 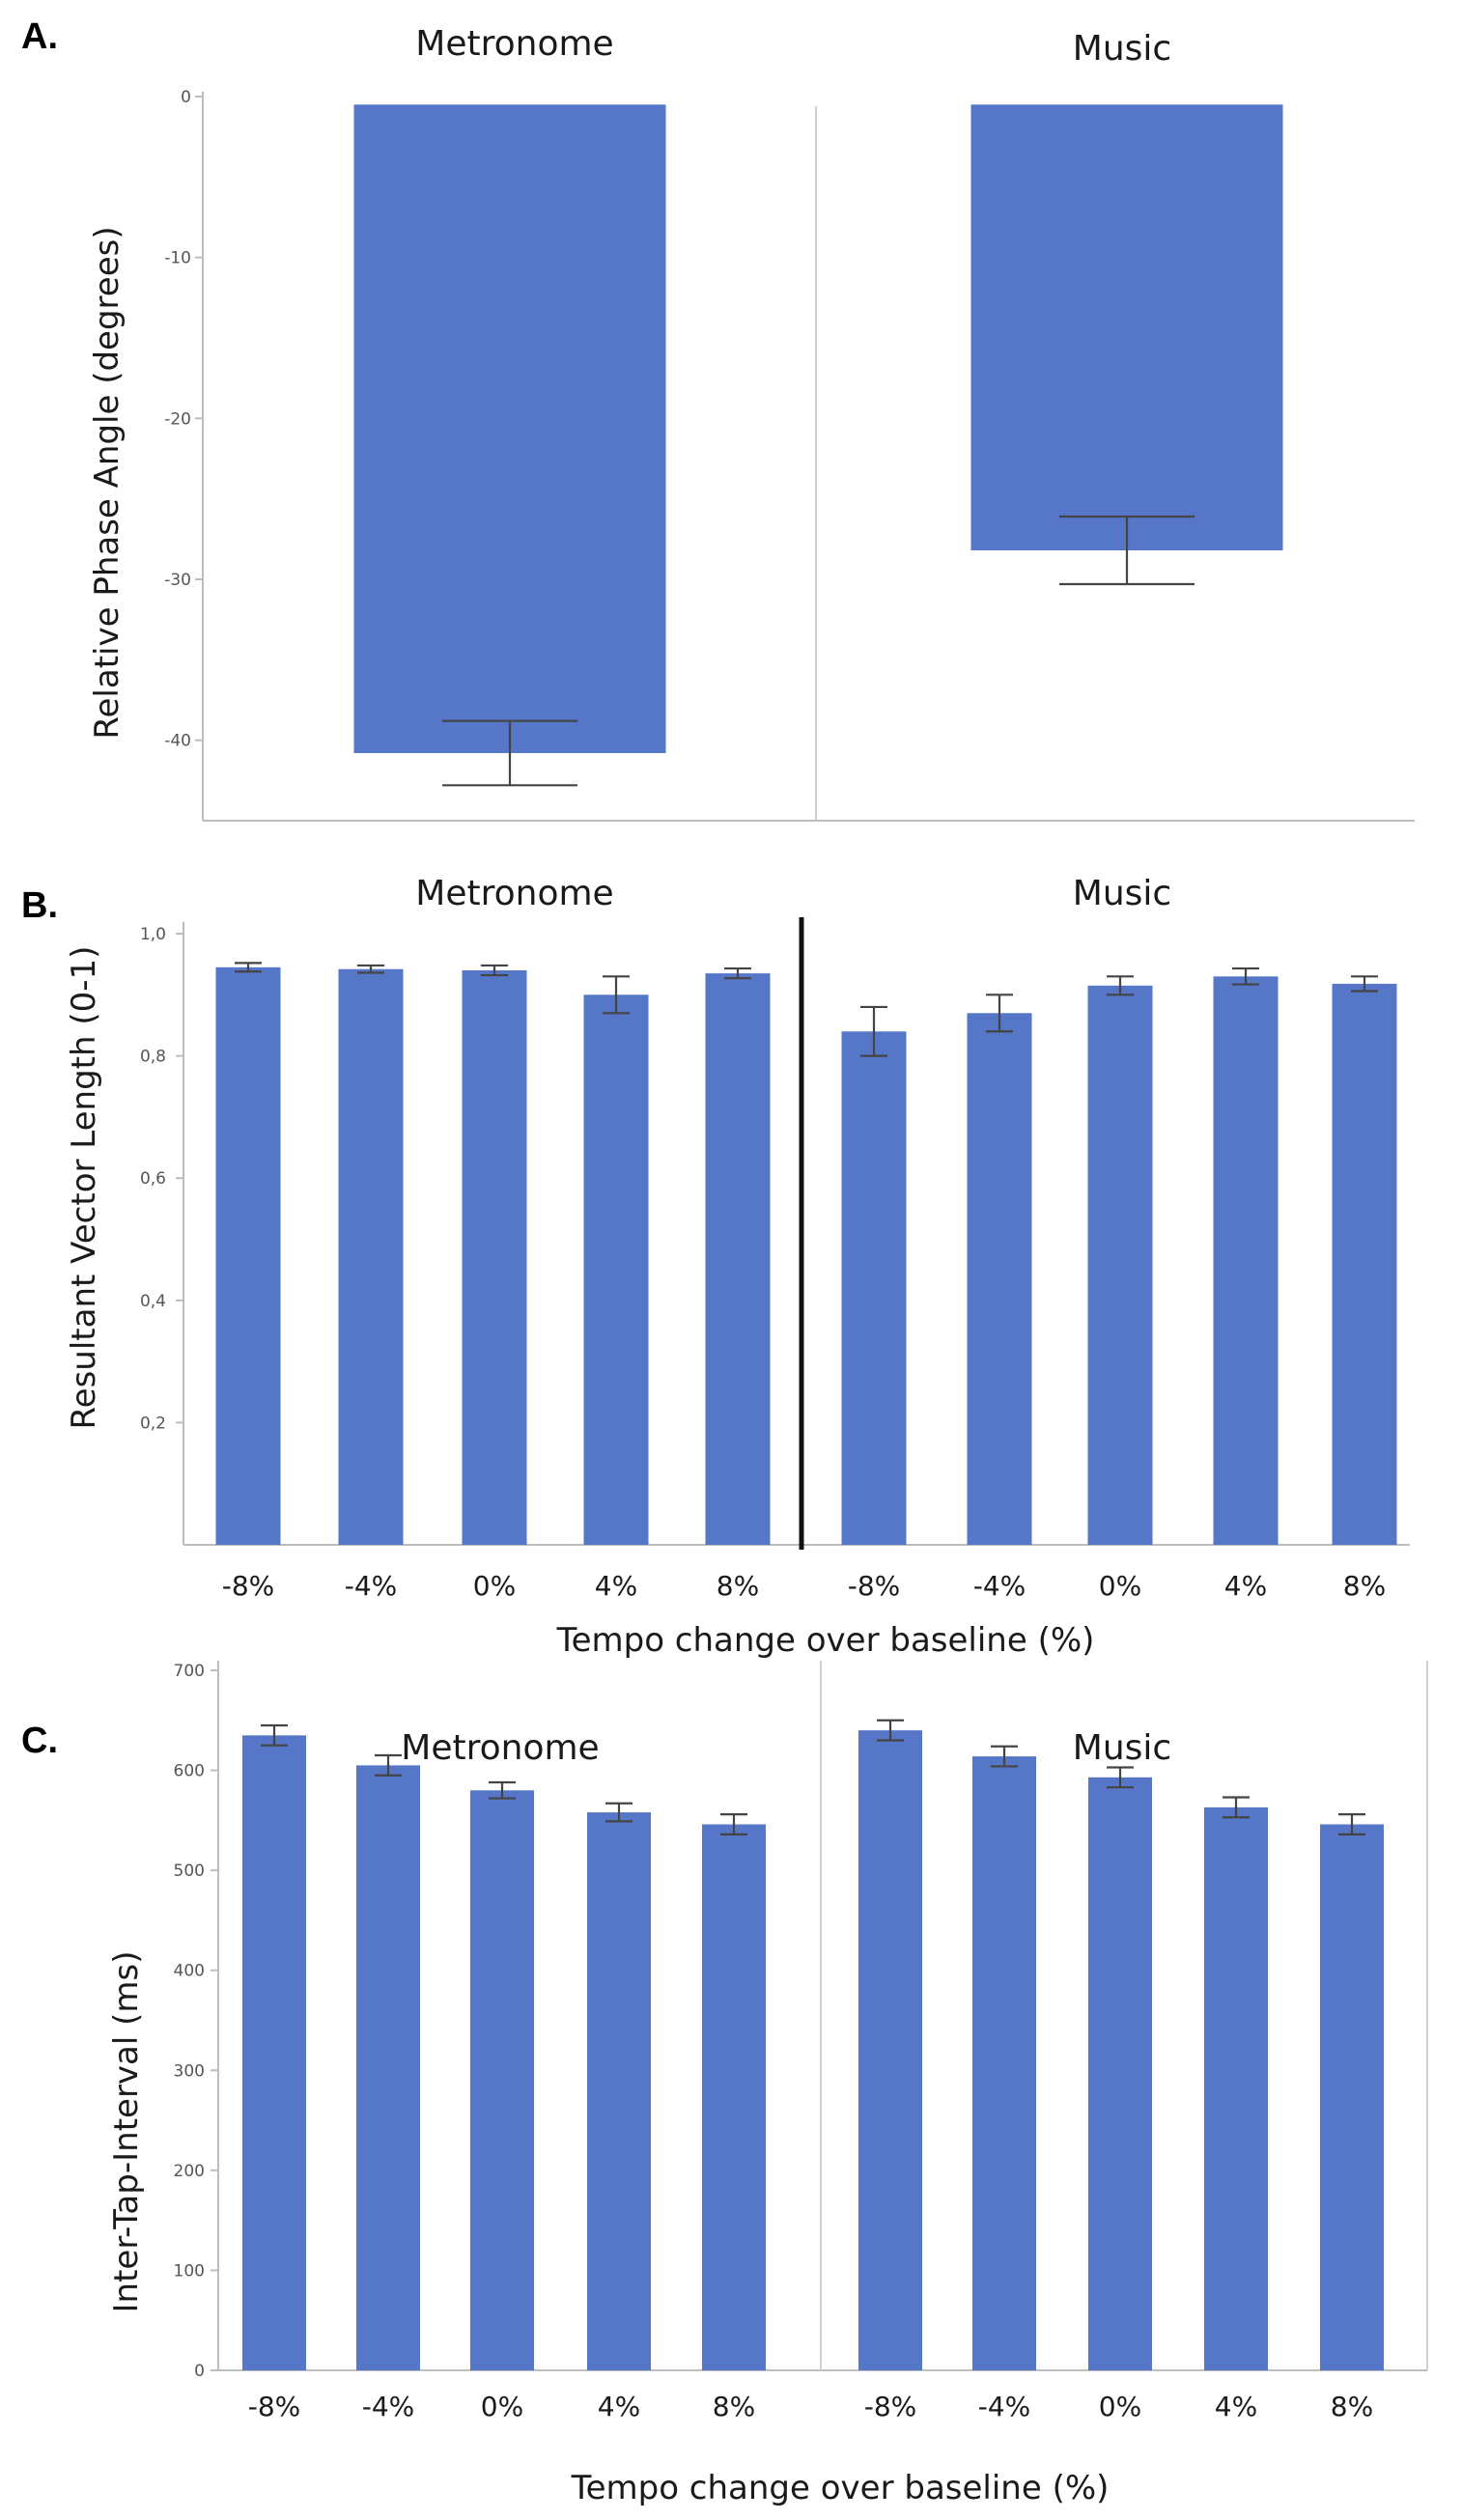 I want to click on panel-b-label: B., so click(x=39, y=906).